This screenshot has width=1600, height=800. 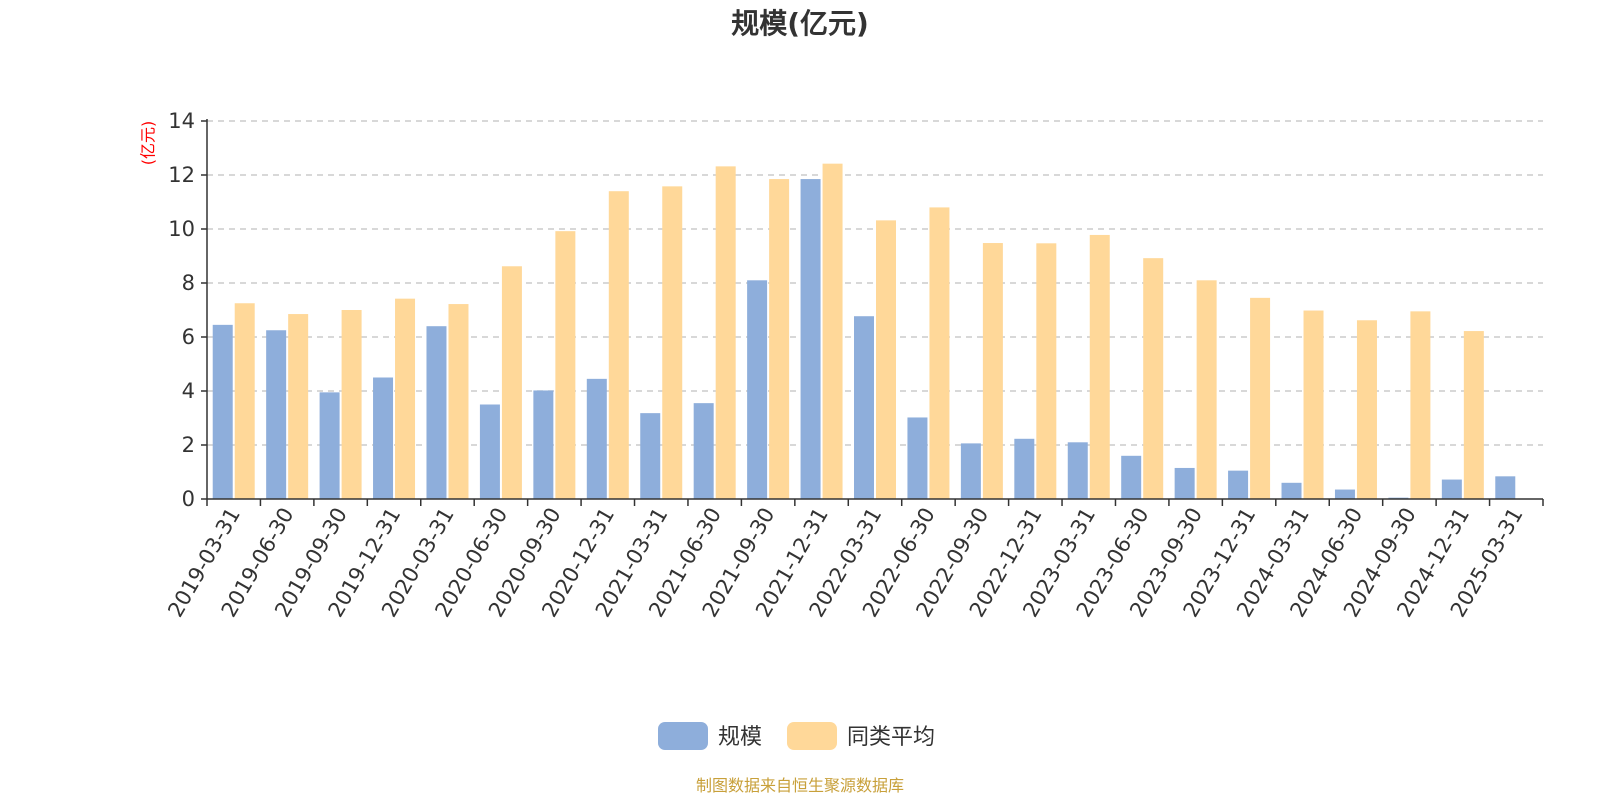 I want to click on y-axis-unit-label: (亿元), so click(x=148, y=143).